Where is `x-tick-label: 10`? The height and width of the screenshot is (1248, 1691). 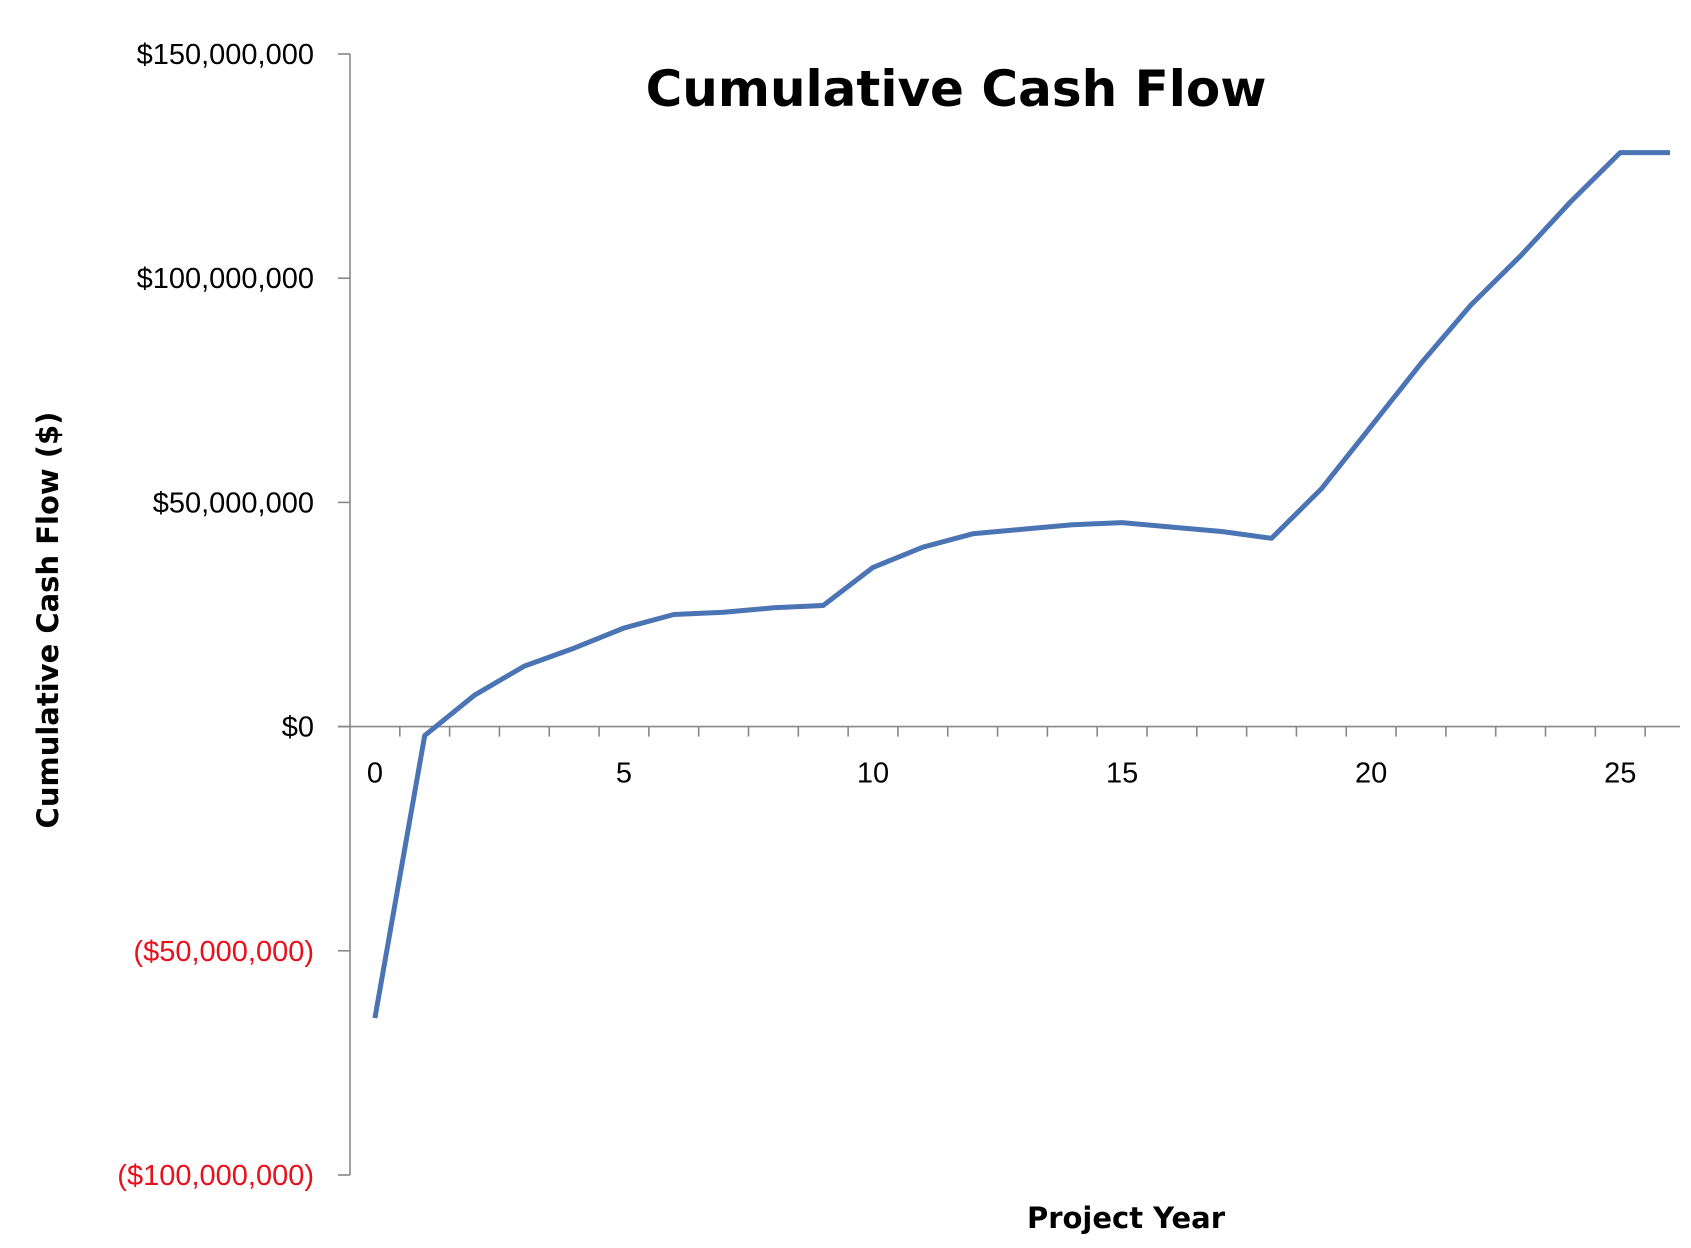
x-tick-label: 10 is located at coordinates (873, 774).